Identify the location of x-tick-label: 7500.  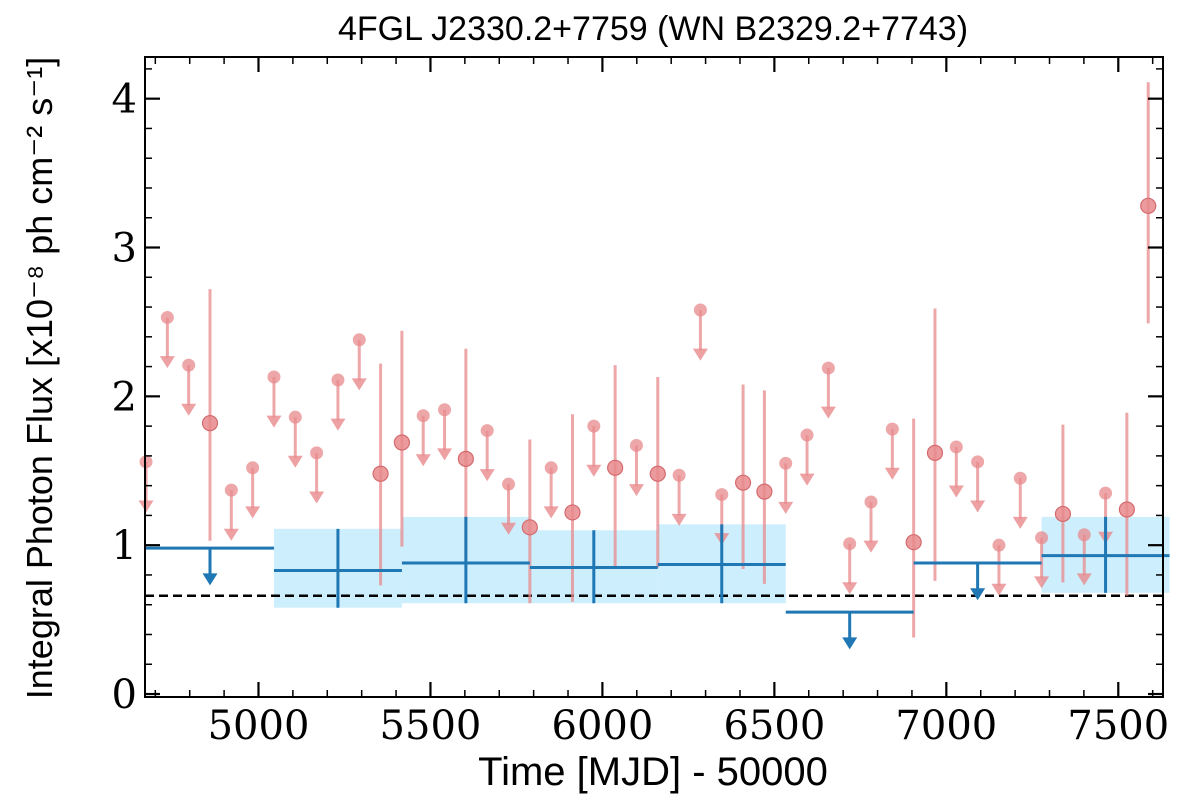
(1118, 726).